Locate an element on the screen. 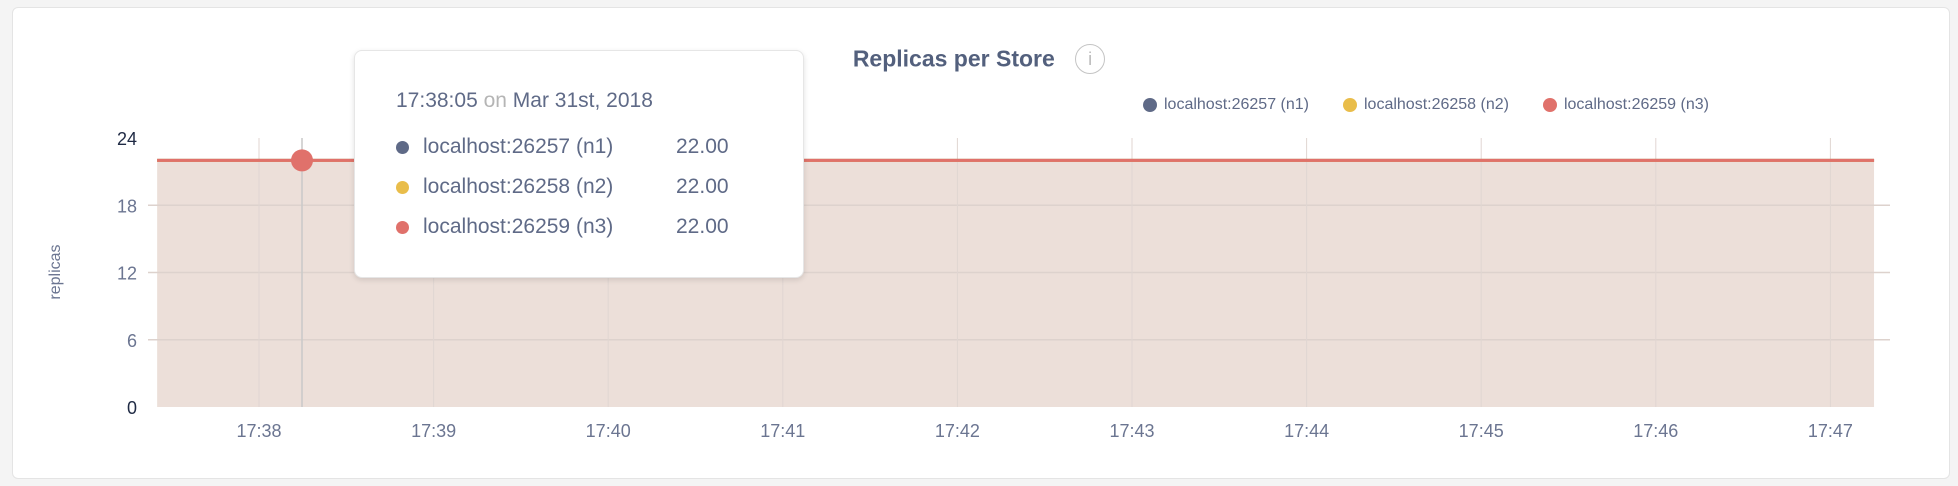  tooltip-time: 17:38:05 is located at coordinates (437, 100).